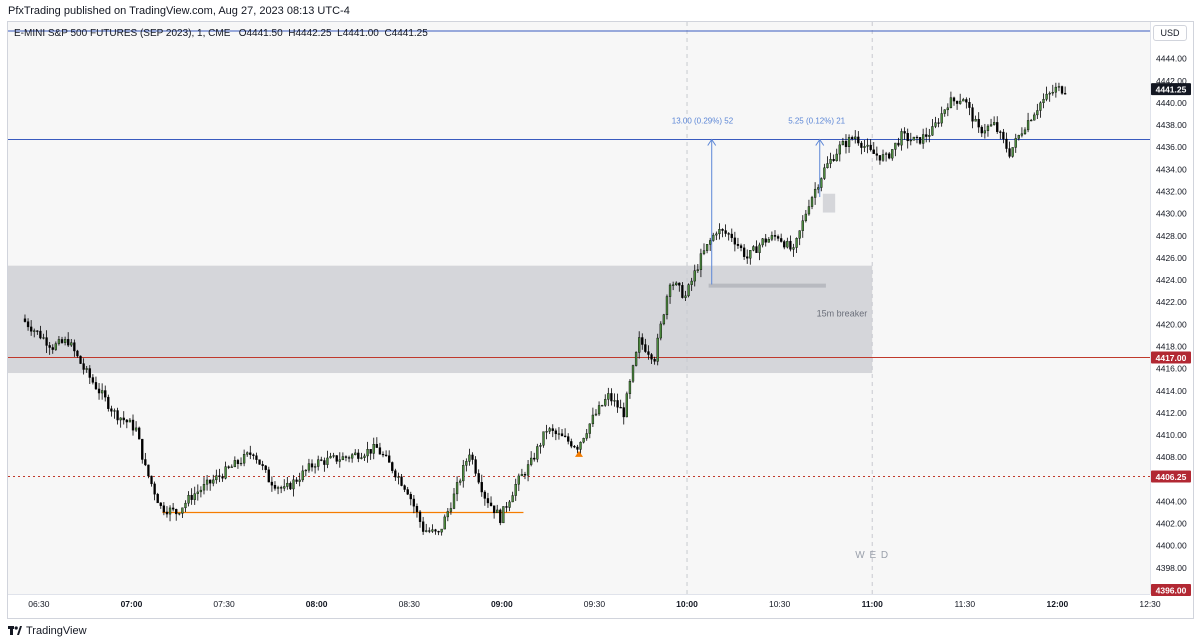  Describe the element at coordinates (1171, 125) in the screenshot. I see `price-tick-label: 4438.00` at that location.